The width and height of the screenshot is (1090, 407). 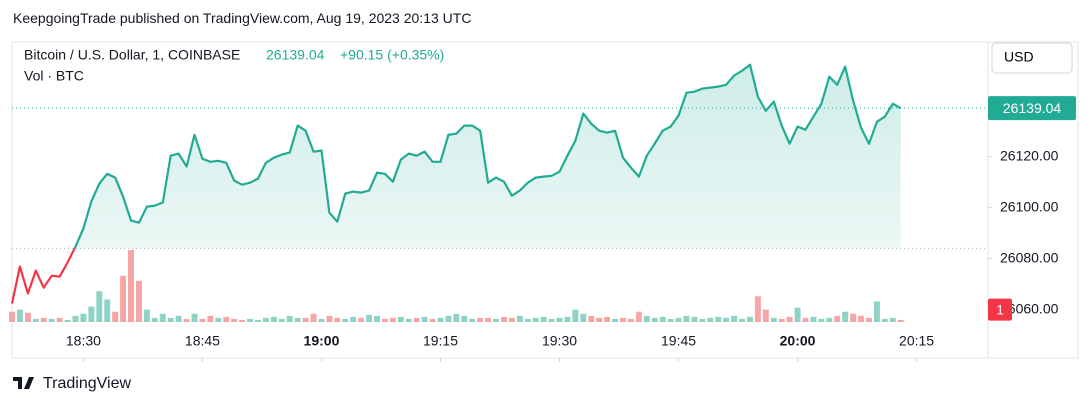 What do you see at coordinates (295, 55) in the screenshot?
I see `legend-value: 26139.04` at bounding box center [295, 55].